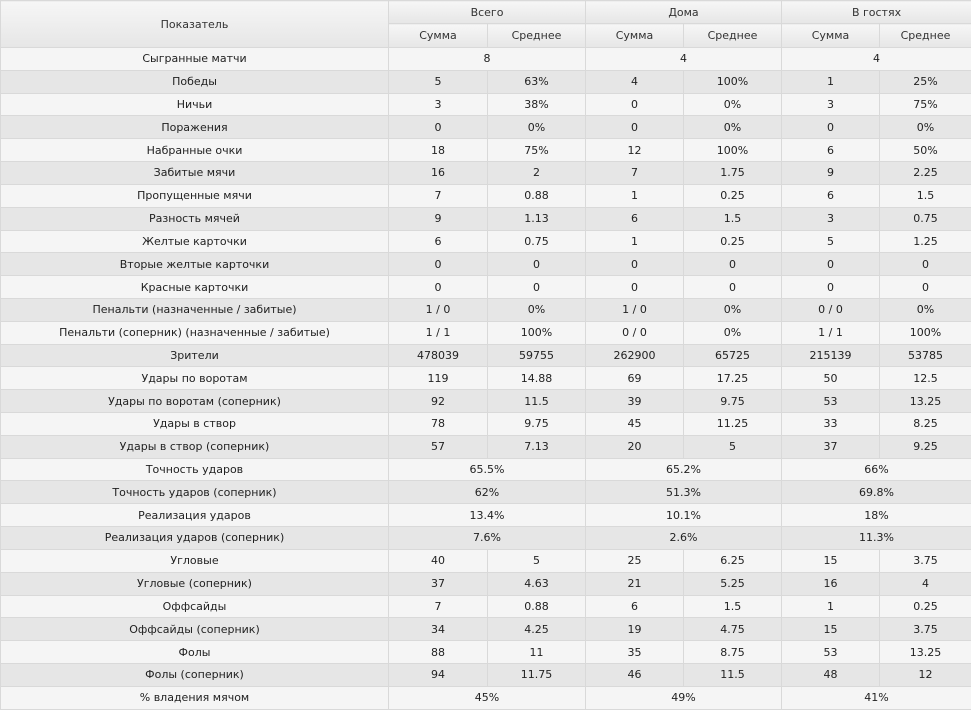 The image size is (971, 710). I want to click on average-cell: 6.25, so click(733, 560).